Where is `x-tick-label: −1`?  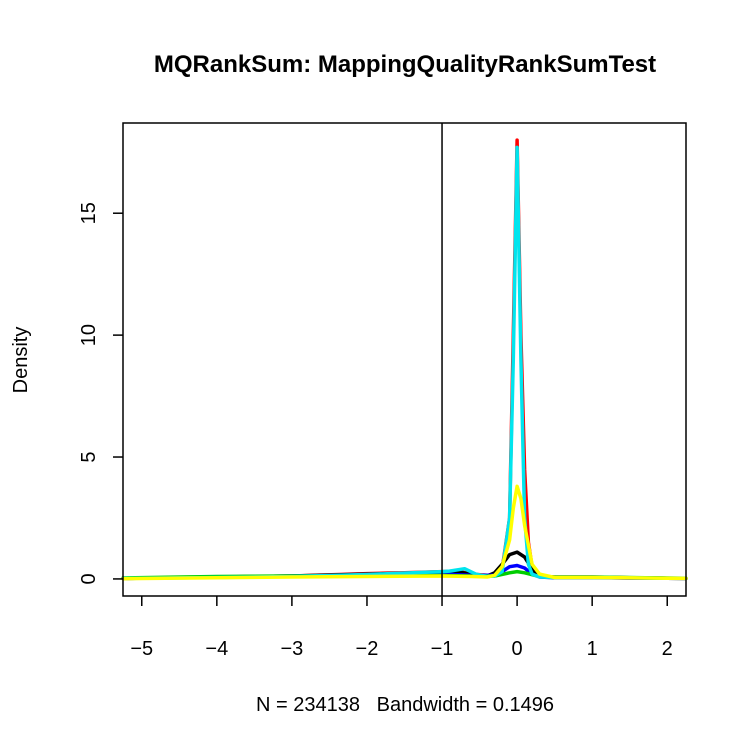 x-tick-label: −1 is located at coordinates (442, 649).